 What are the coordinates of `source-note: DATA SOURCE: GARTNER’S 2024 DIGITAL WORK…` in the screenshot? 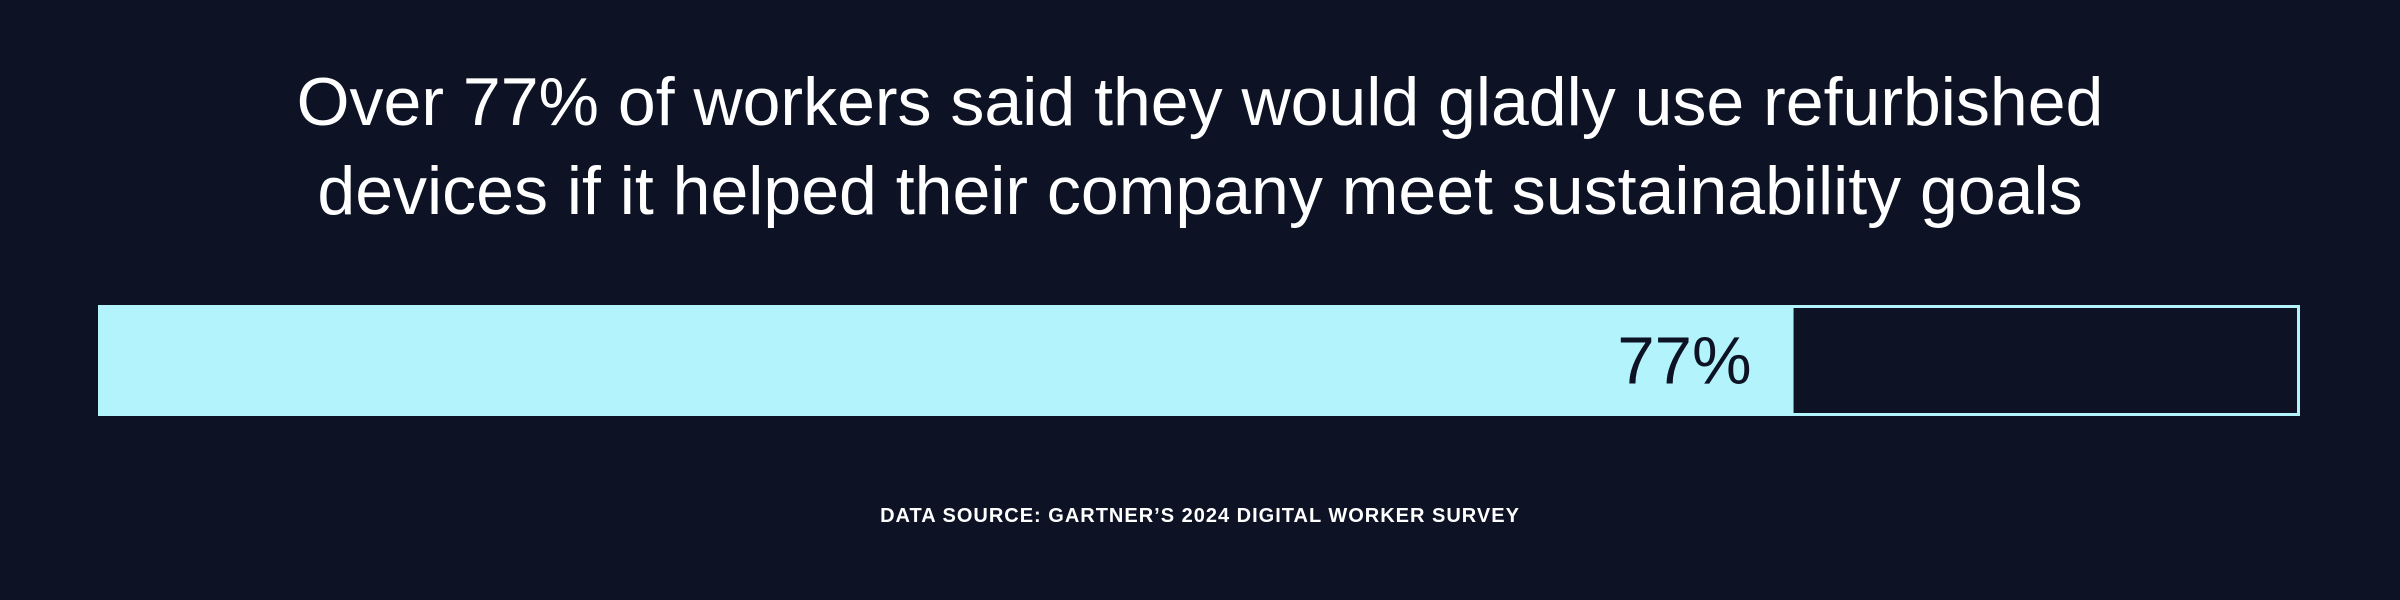 It's located at (1200, 516).